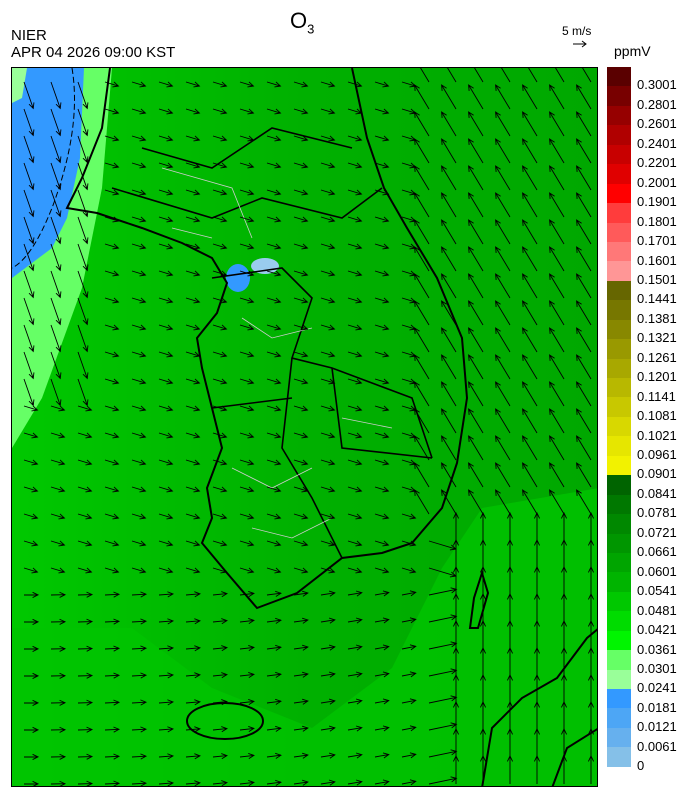  I want to click on low-concentration-region, so click(48, 173).